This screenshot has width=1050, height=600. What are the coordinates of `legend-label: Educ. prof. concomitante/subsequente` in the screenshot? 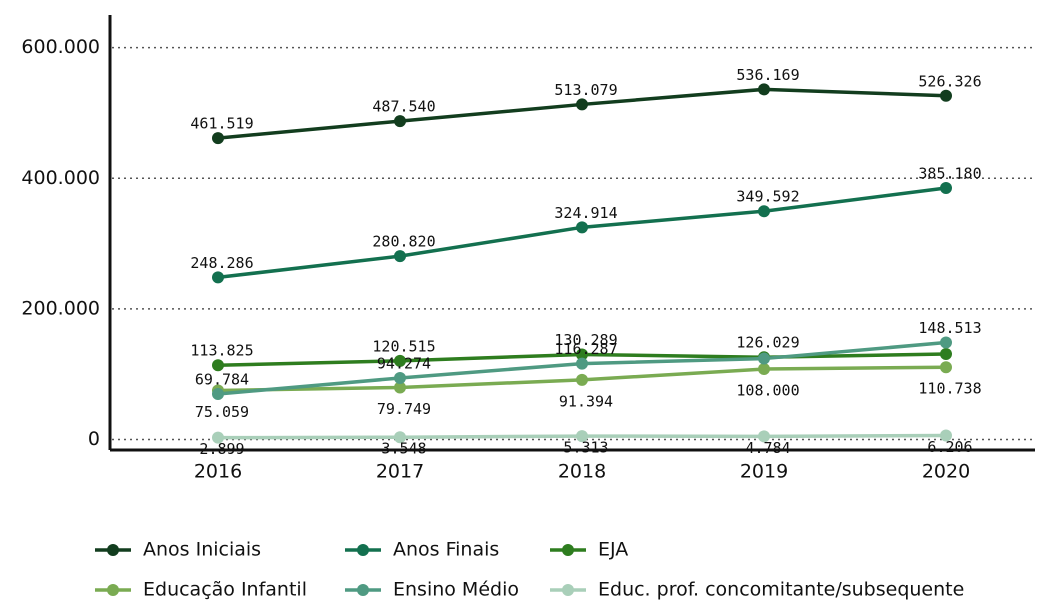 It's located at (781, 589).